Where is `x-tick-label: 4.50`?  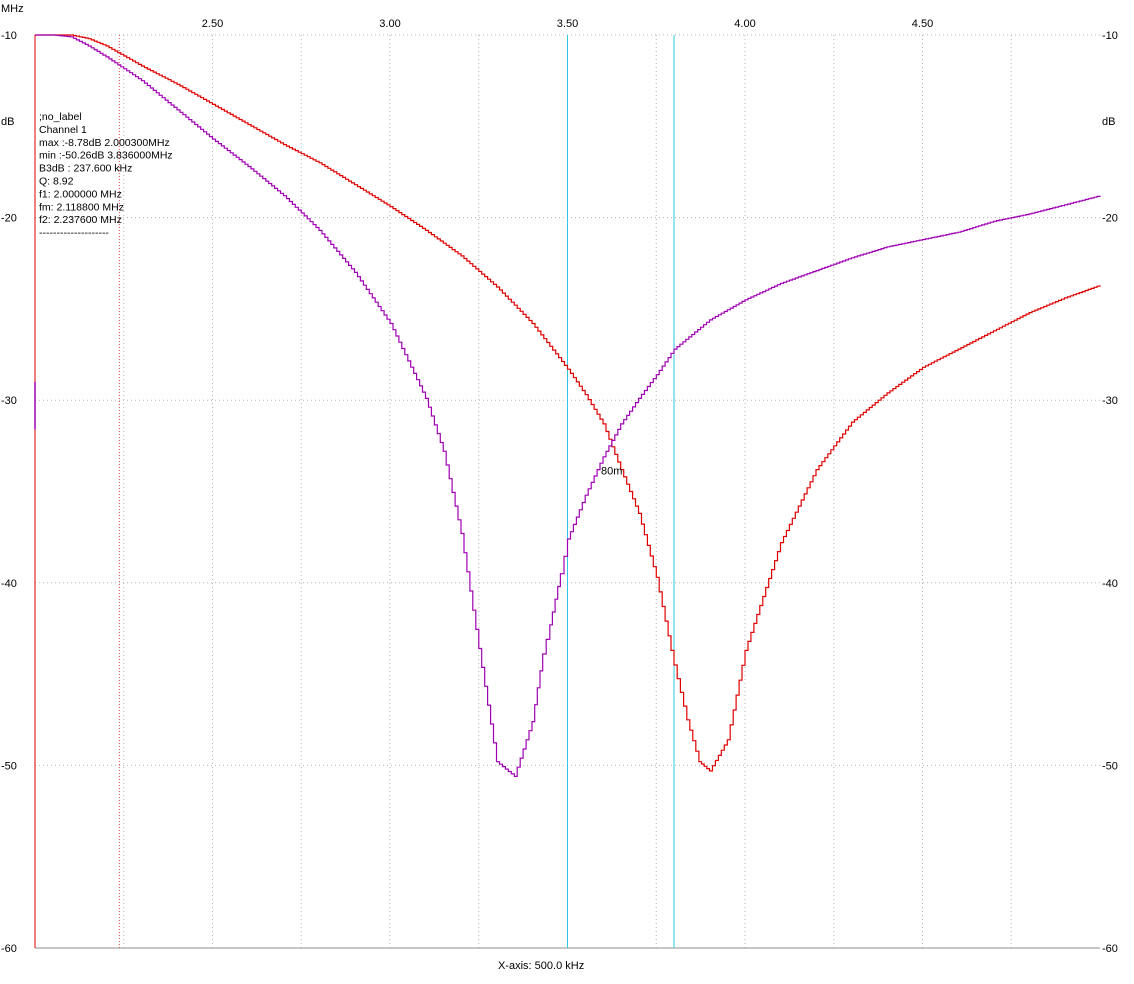 x-tick-label: 4.50 is located at coordinates (922, 24).